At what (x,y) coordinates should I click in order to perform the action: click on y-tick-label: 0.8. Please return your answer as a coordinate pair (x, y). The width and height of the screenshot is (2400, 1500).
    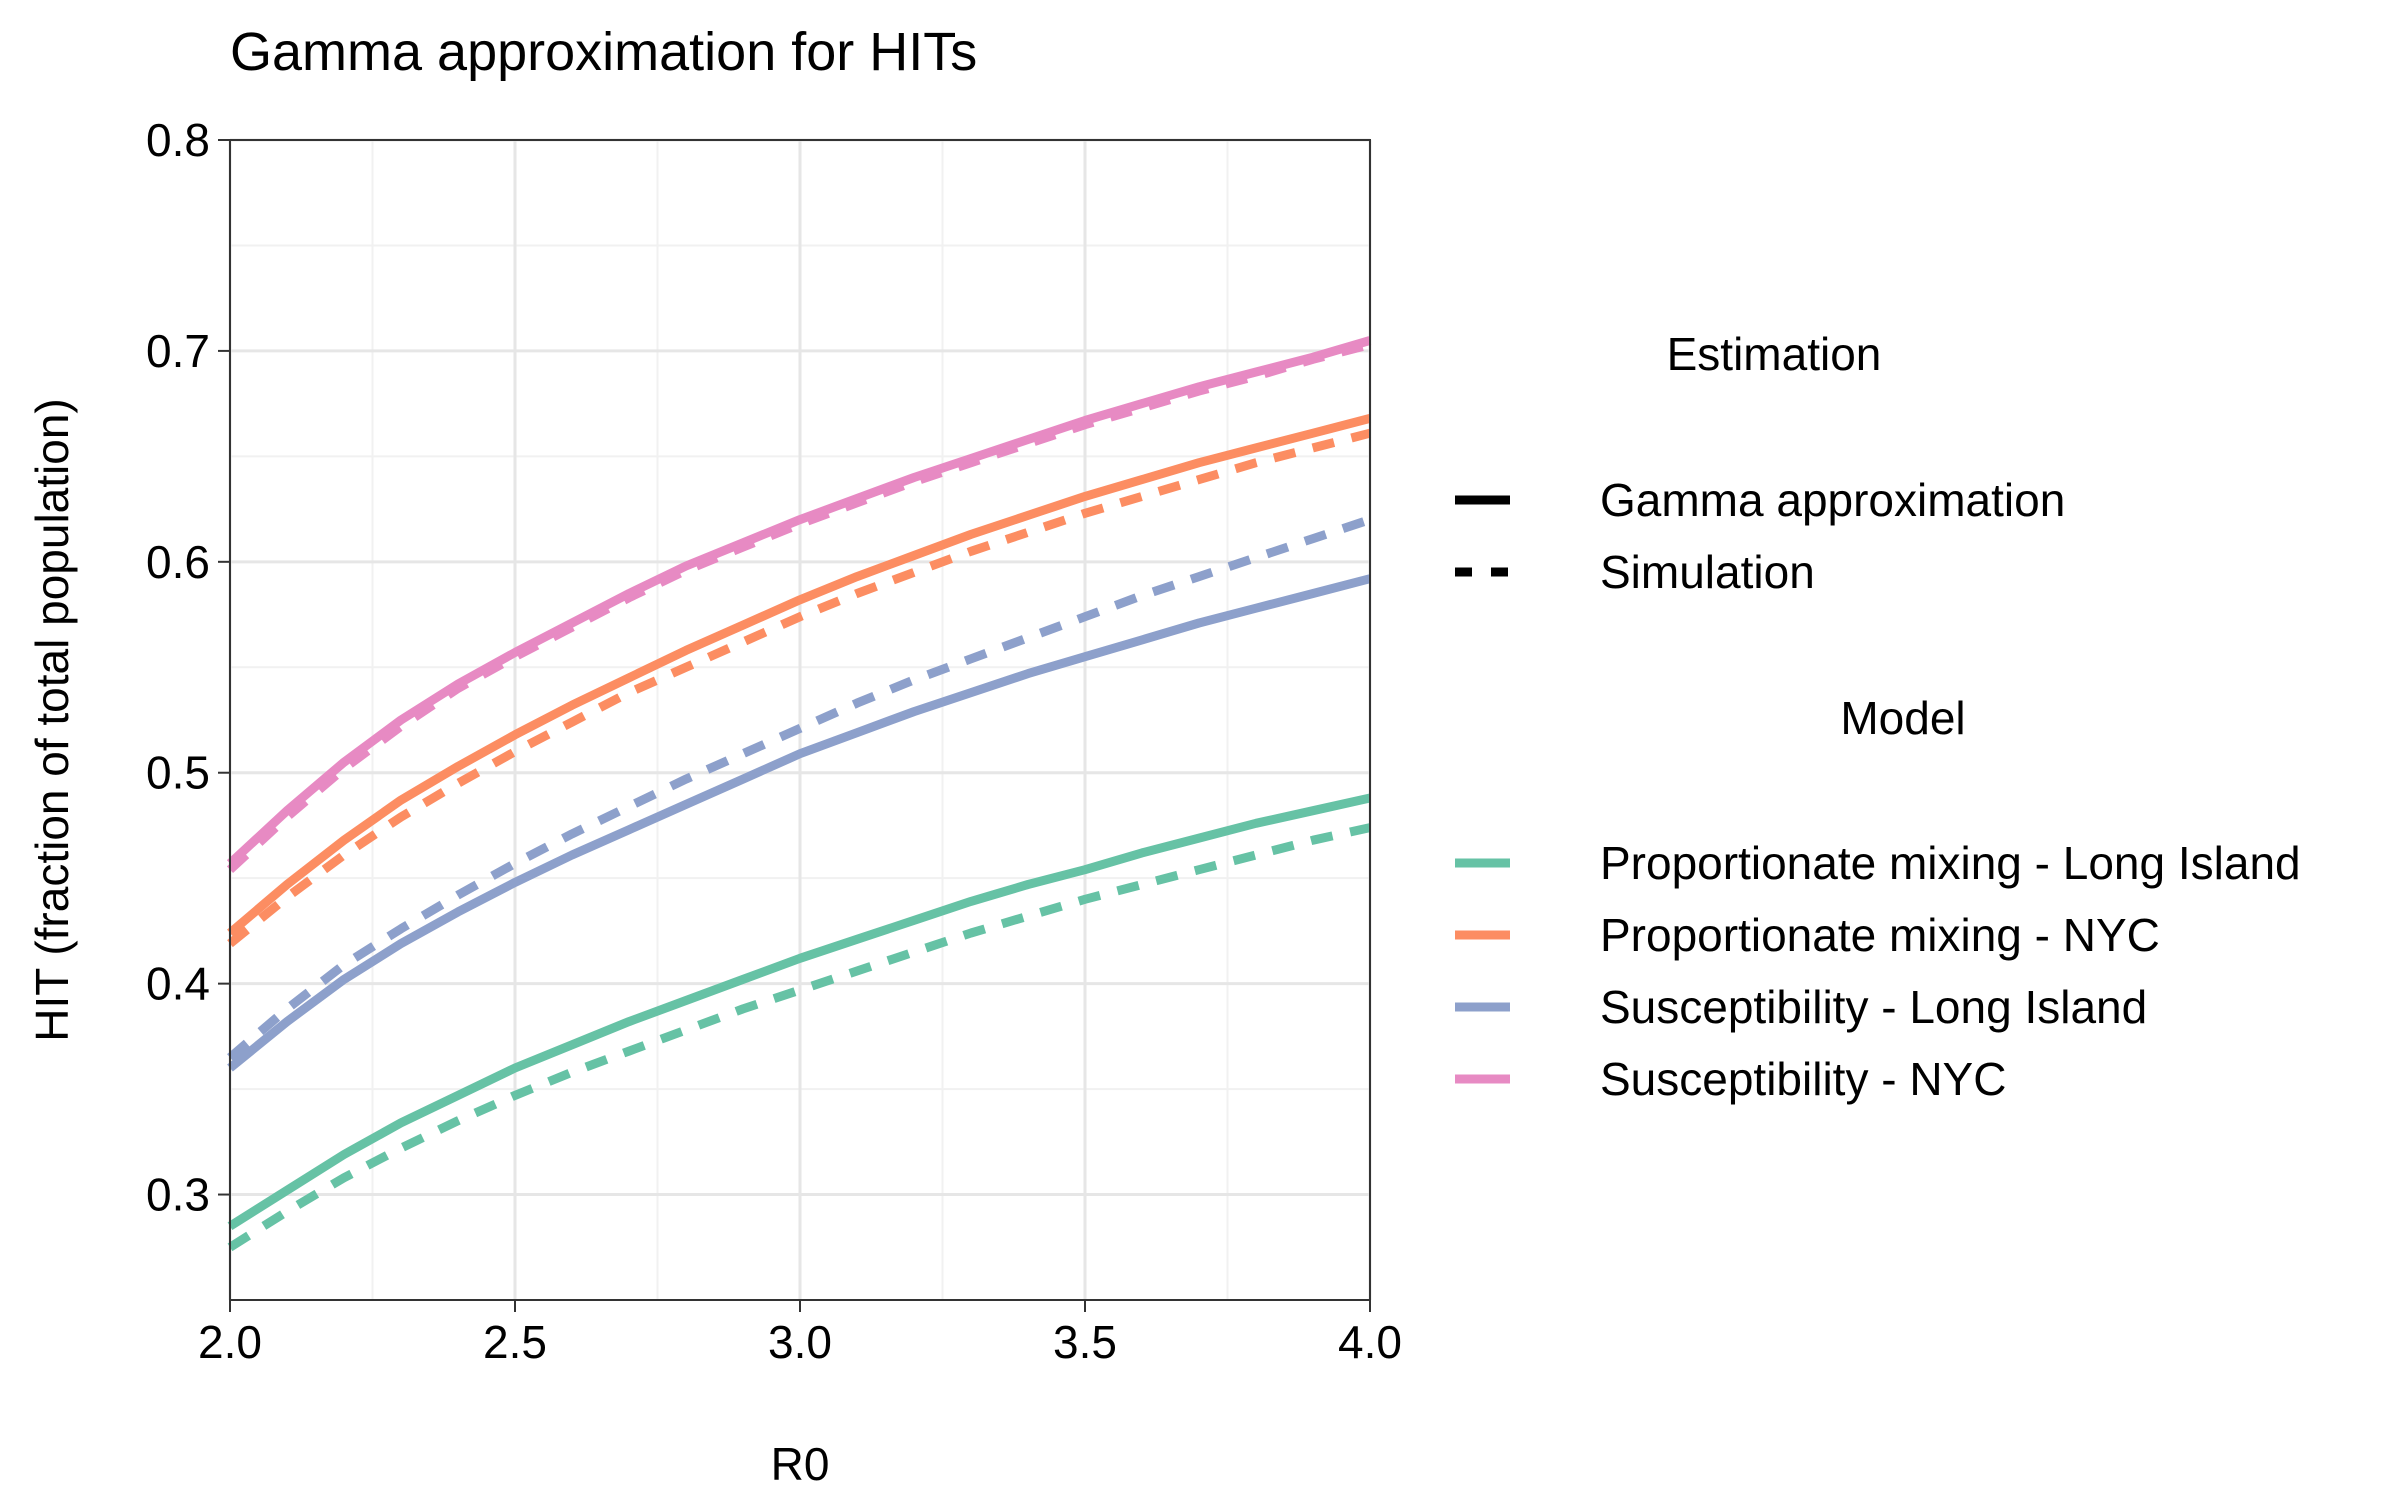
    Looking at the image, I should click on (178, 140).